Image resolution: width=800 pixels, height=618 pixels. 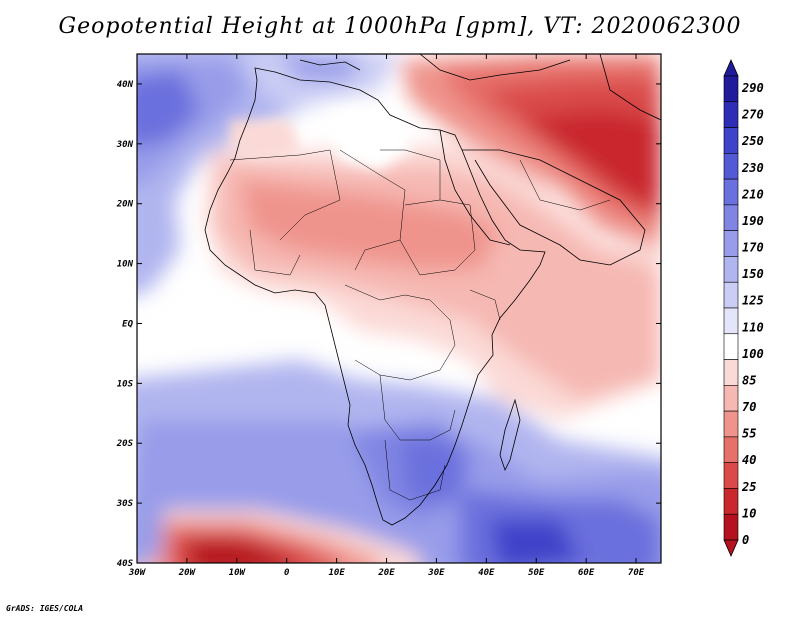 I want to click on colorbar-label: 150, so click(x=753, y=274).